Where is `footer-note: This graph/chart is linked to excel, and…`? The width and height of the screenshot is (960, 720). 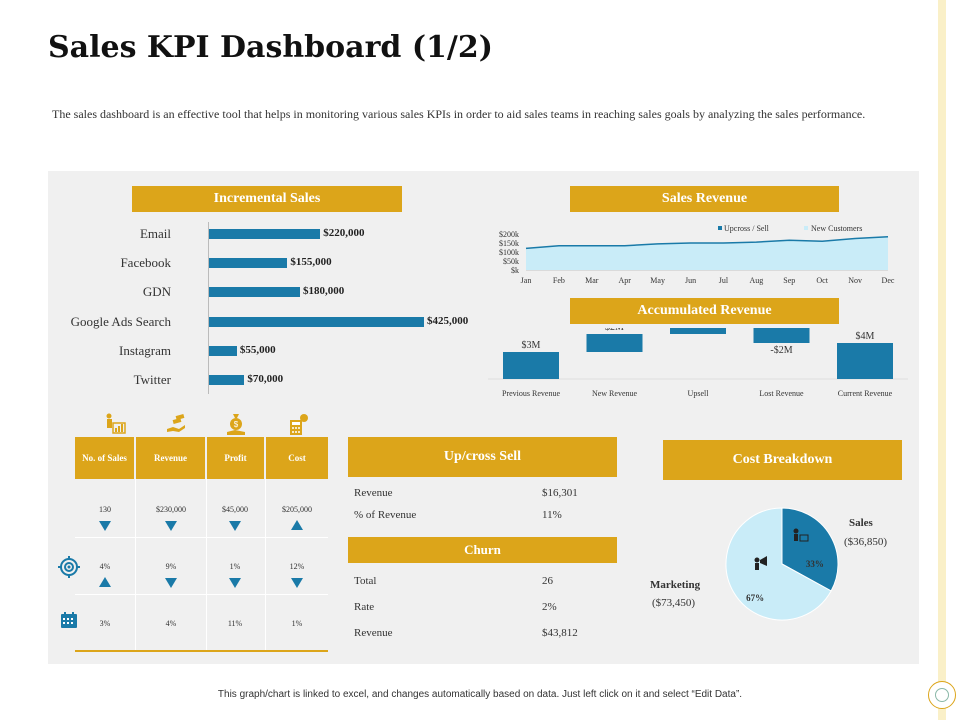 footer-note: This graph/chart is linked to excel, and… is located at coordinates (480, 694).